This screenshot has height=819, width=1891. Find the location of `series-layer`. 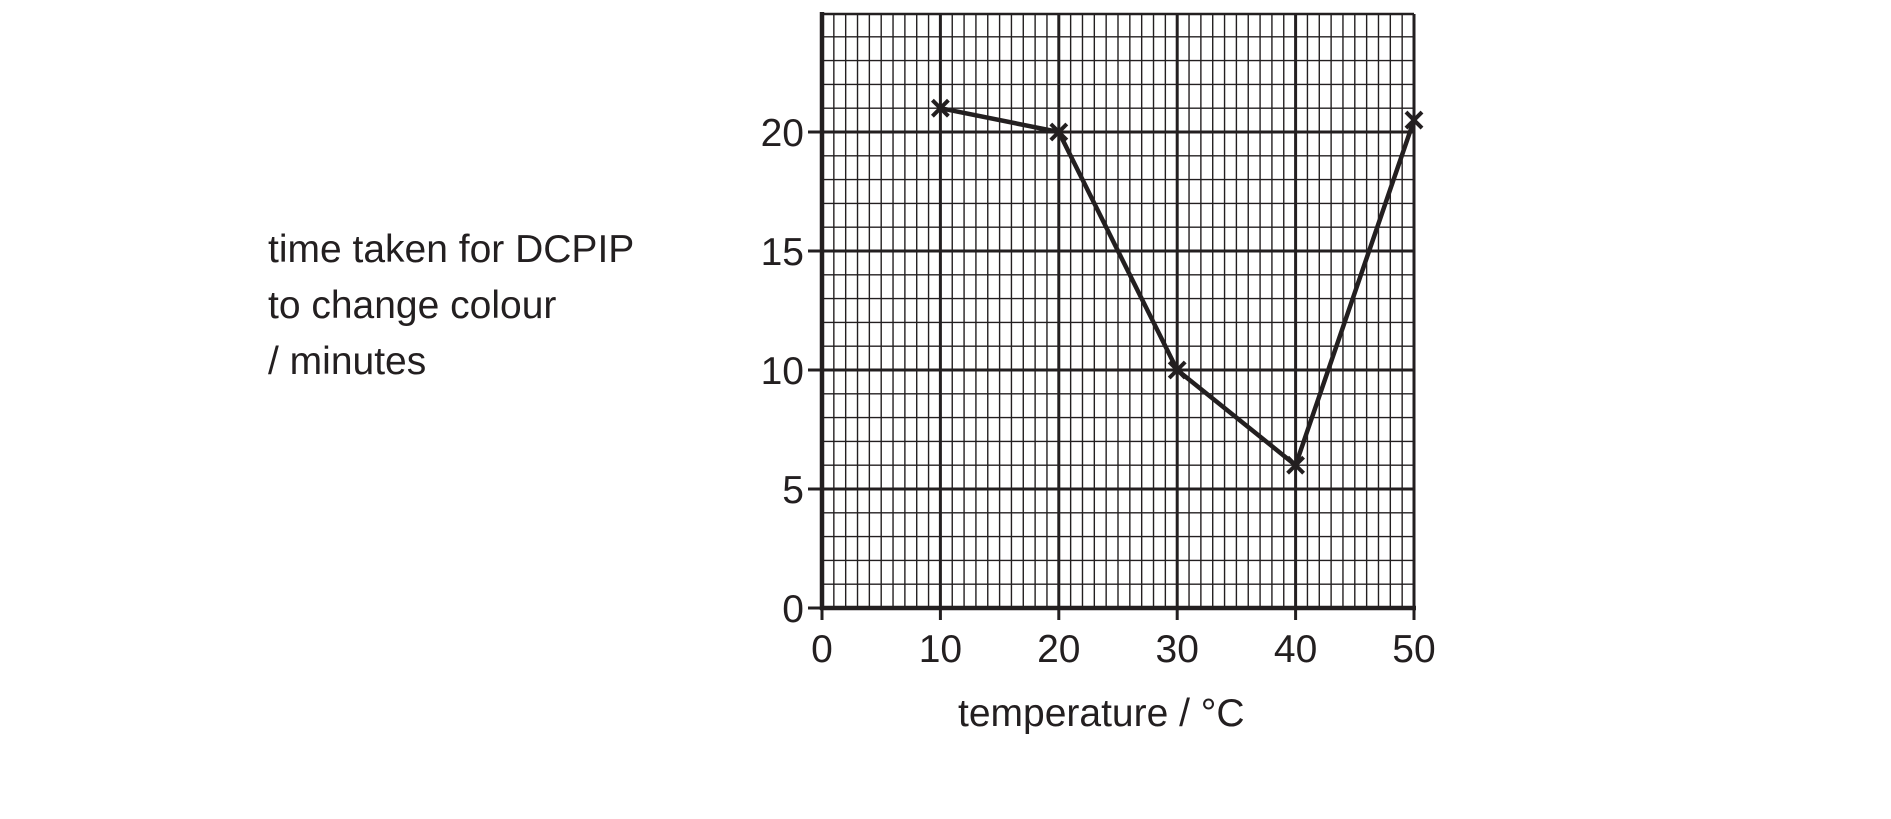

series-layer is located at coordinates (1177, 286).